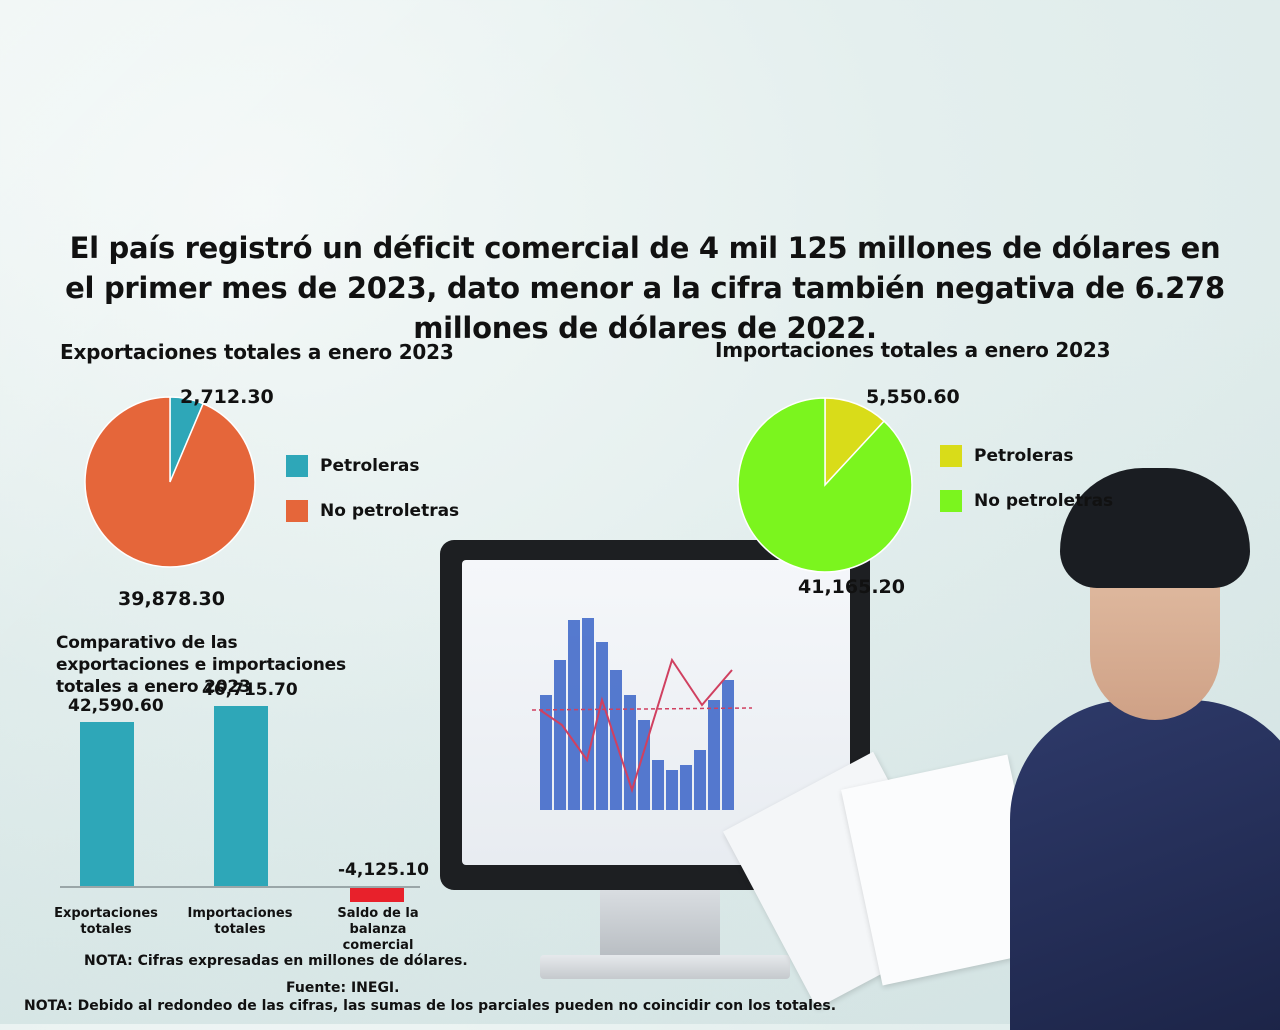 Image resolution: width=1280 pixels, height=1030 pixels. Describe the element at coordinates (116, 705) in the screenshot. I see `bar-value-label: 42,590.60` at that location.